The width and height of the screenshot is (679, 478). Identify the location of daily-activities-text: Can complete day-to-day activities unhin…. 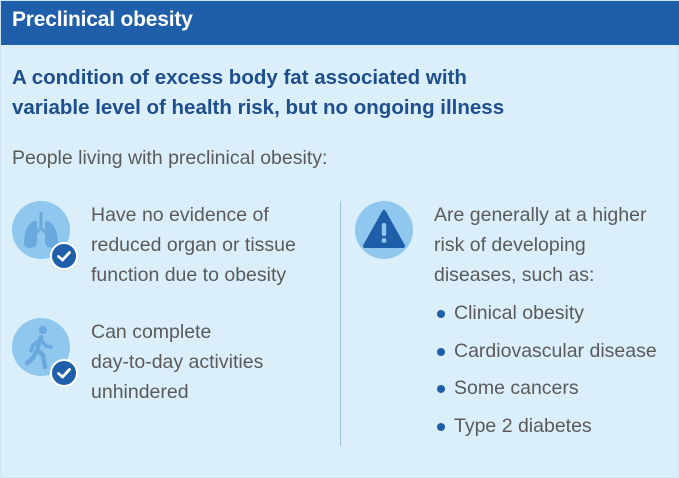
(177, 362).